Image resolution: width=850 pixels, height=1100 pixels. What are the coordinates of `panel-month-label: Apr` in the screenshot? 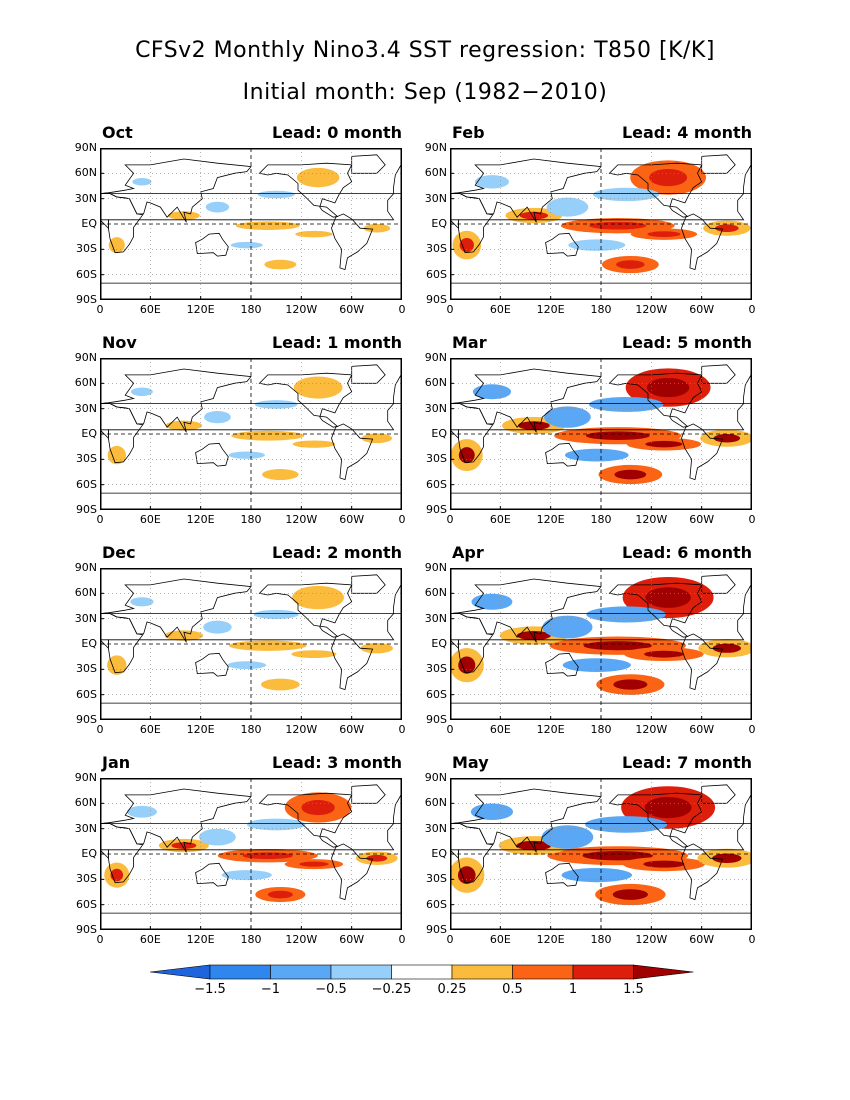 It's located at (468, 552).